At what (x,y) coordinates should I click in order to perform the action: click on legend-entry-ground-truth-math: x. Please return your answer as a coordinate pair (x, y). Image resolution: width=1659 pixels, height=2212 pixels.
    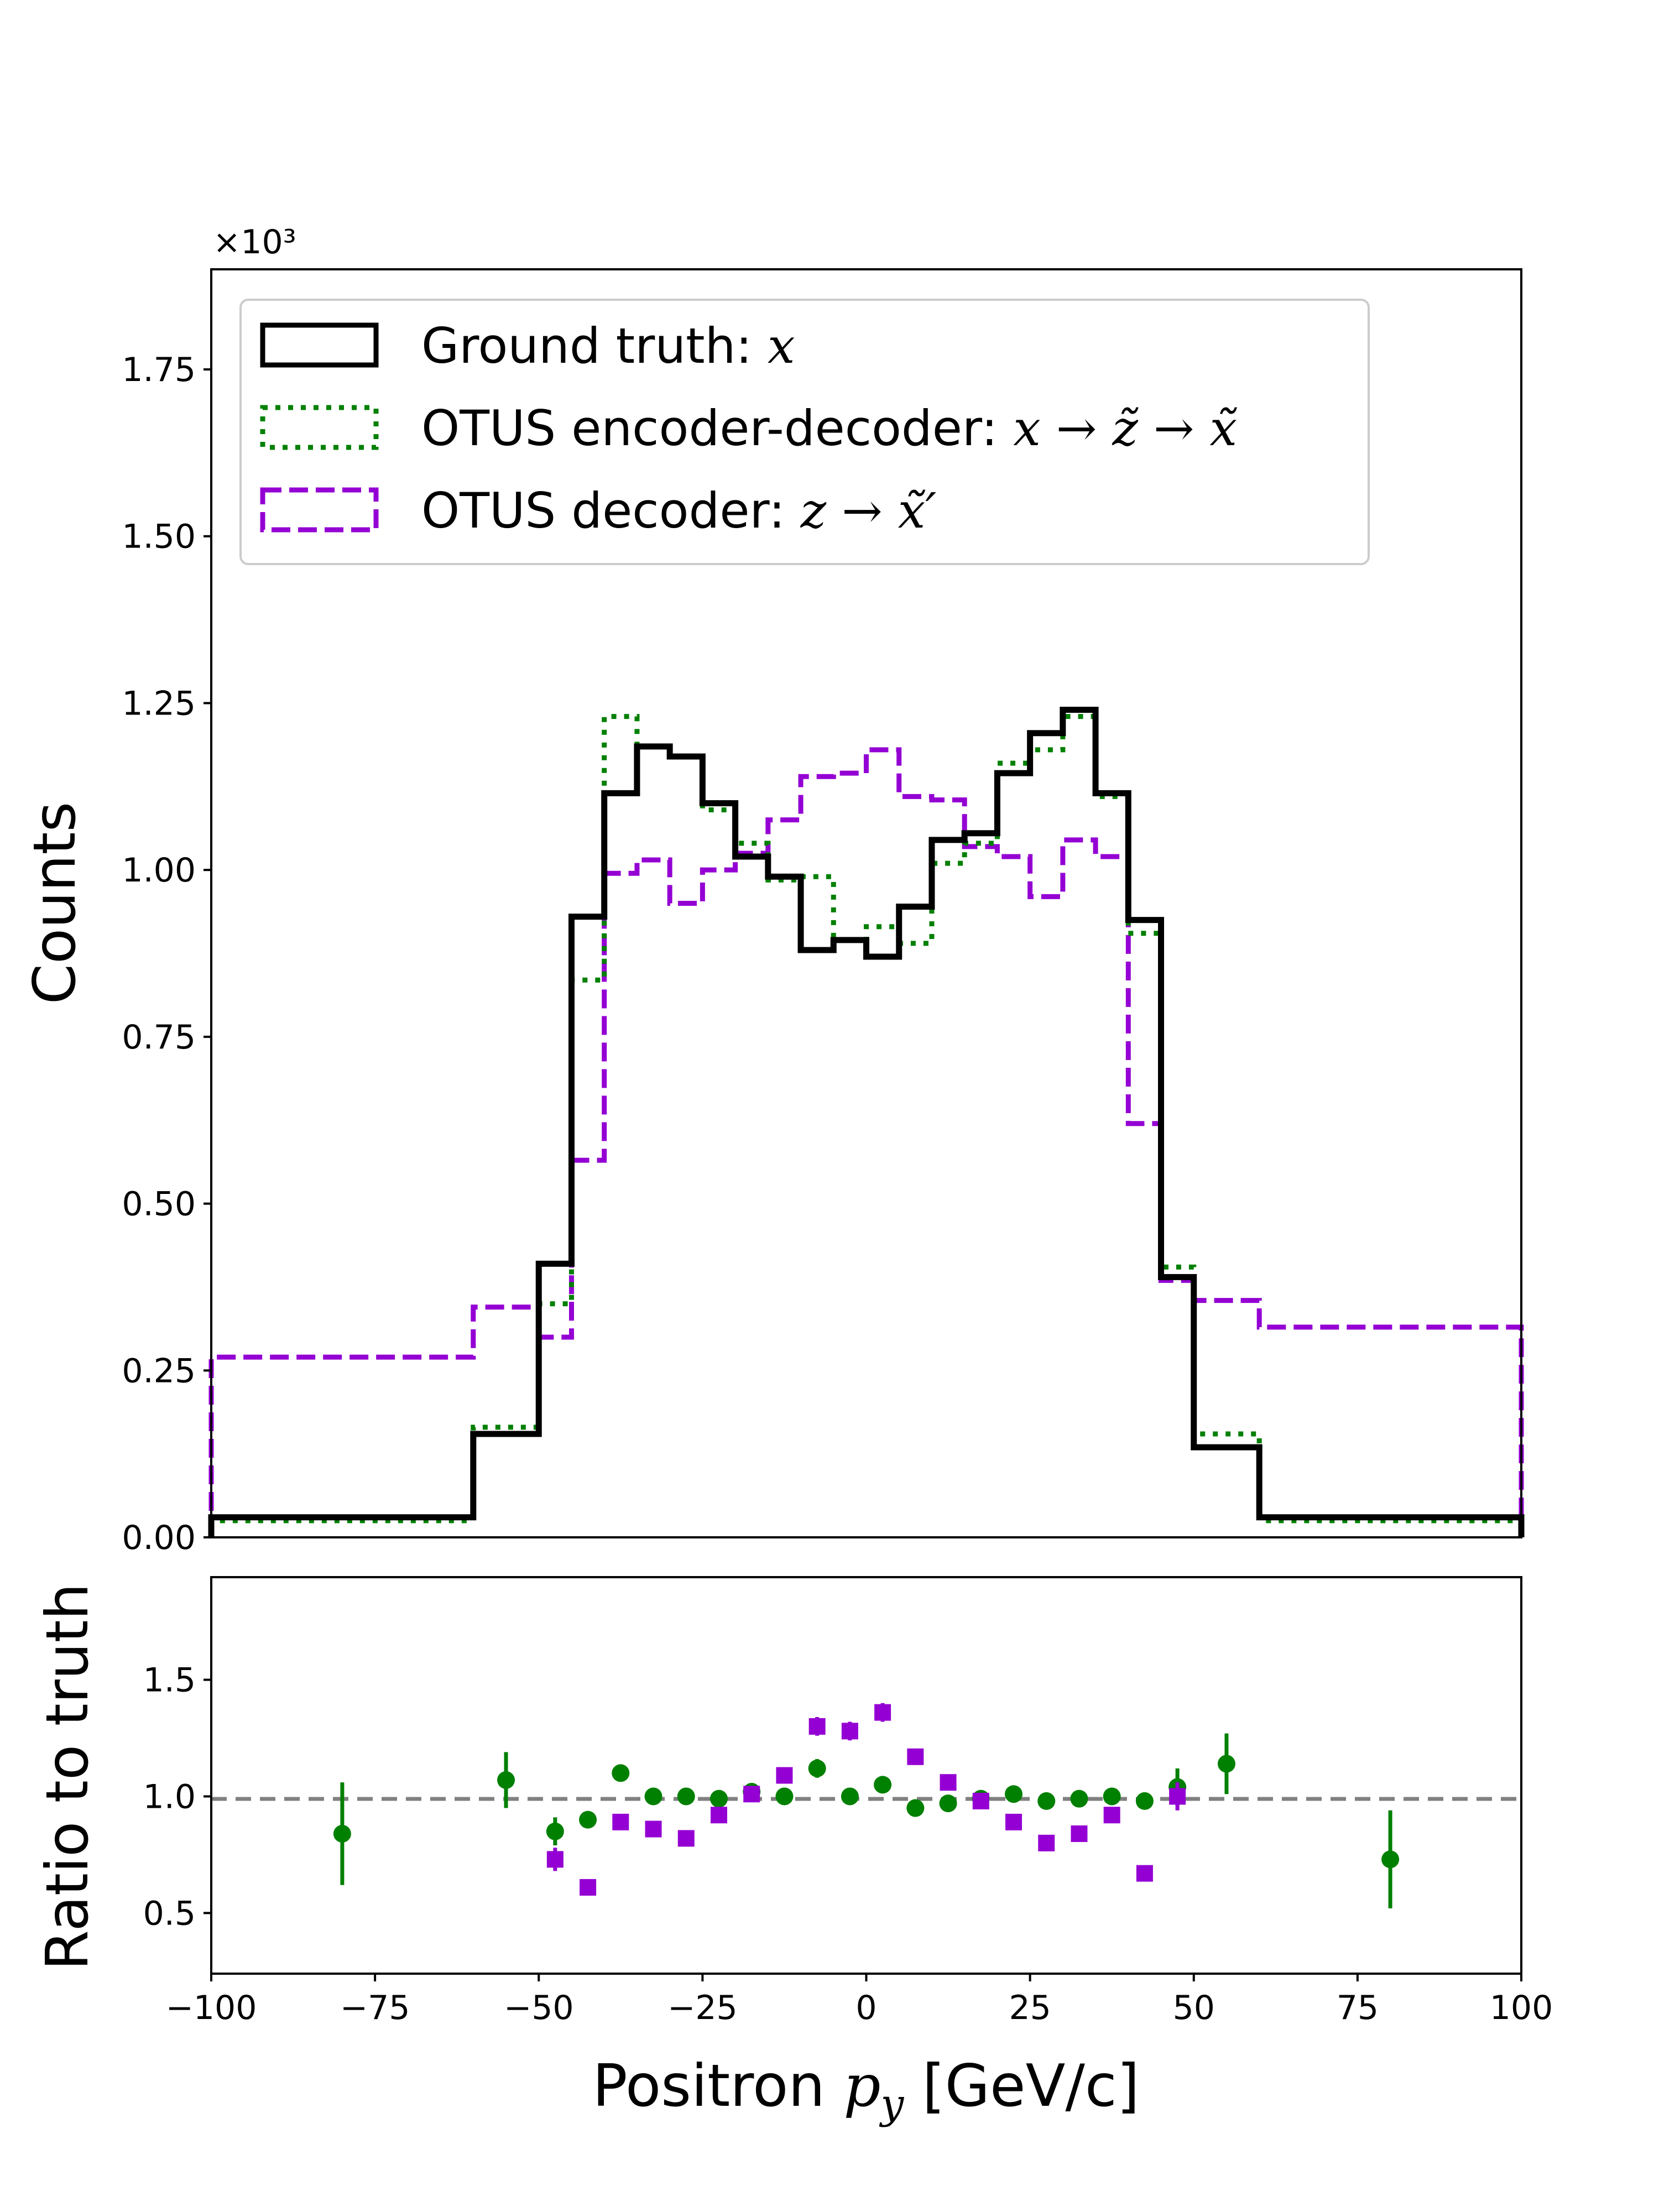
    Looking at the image, I should click on (782, 346).